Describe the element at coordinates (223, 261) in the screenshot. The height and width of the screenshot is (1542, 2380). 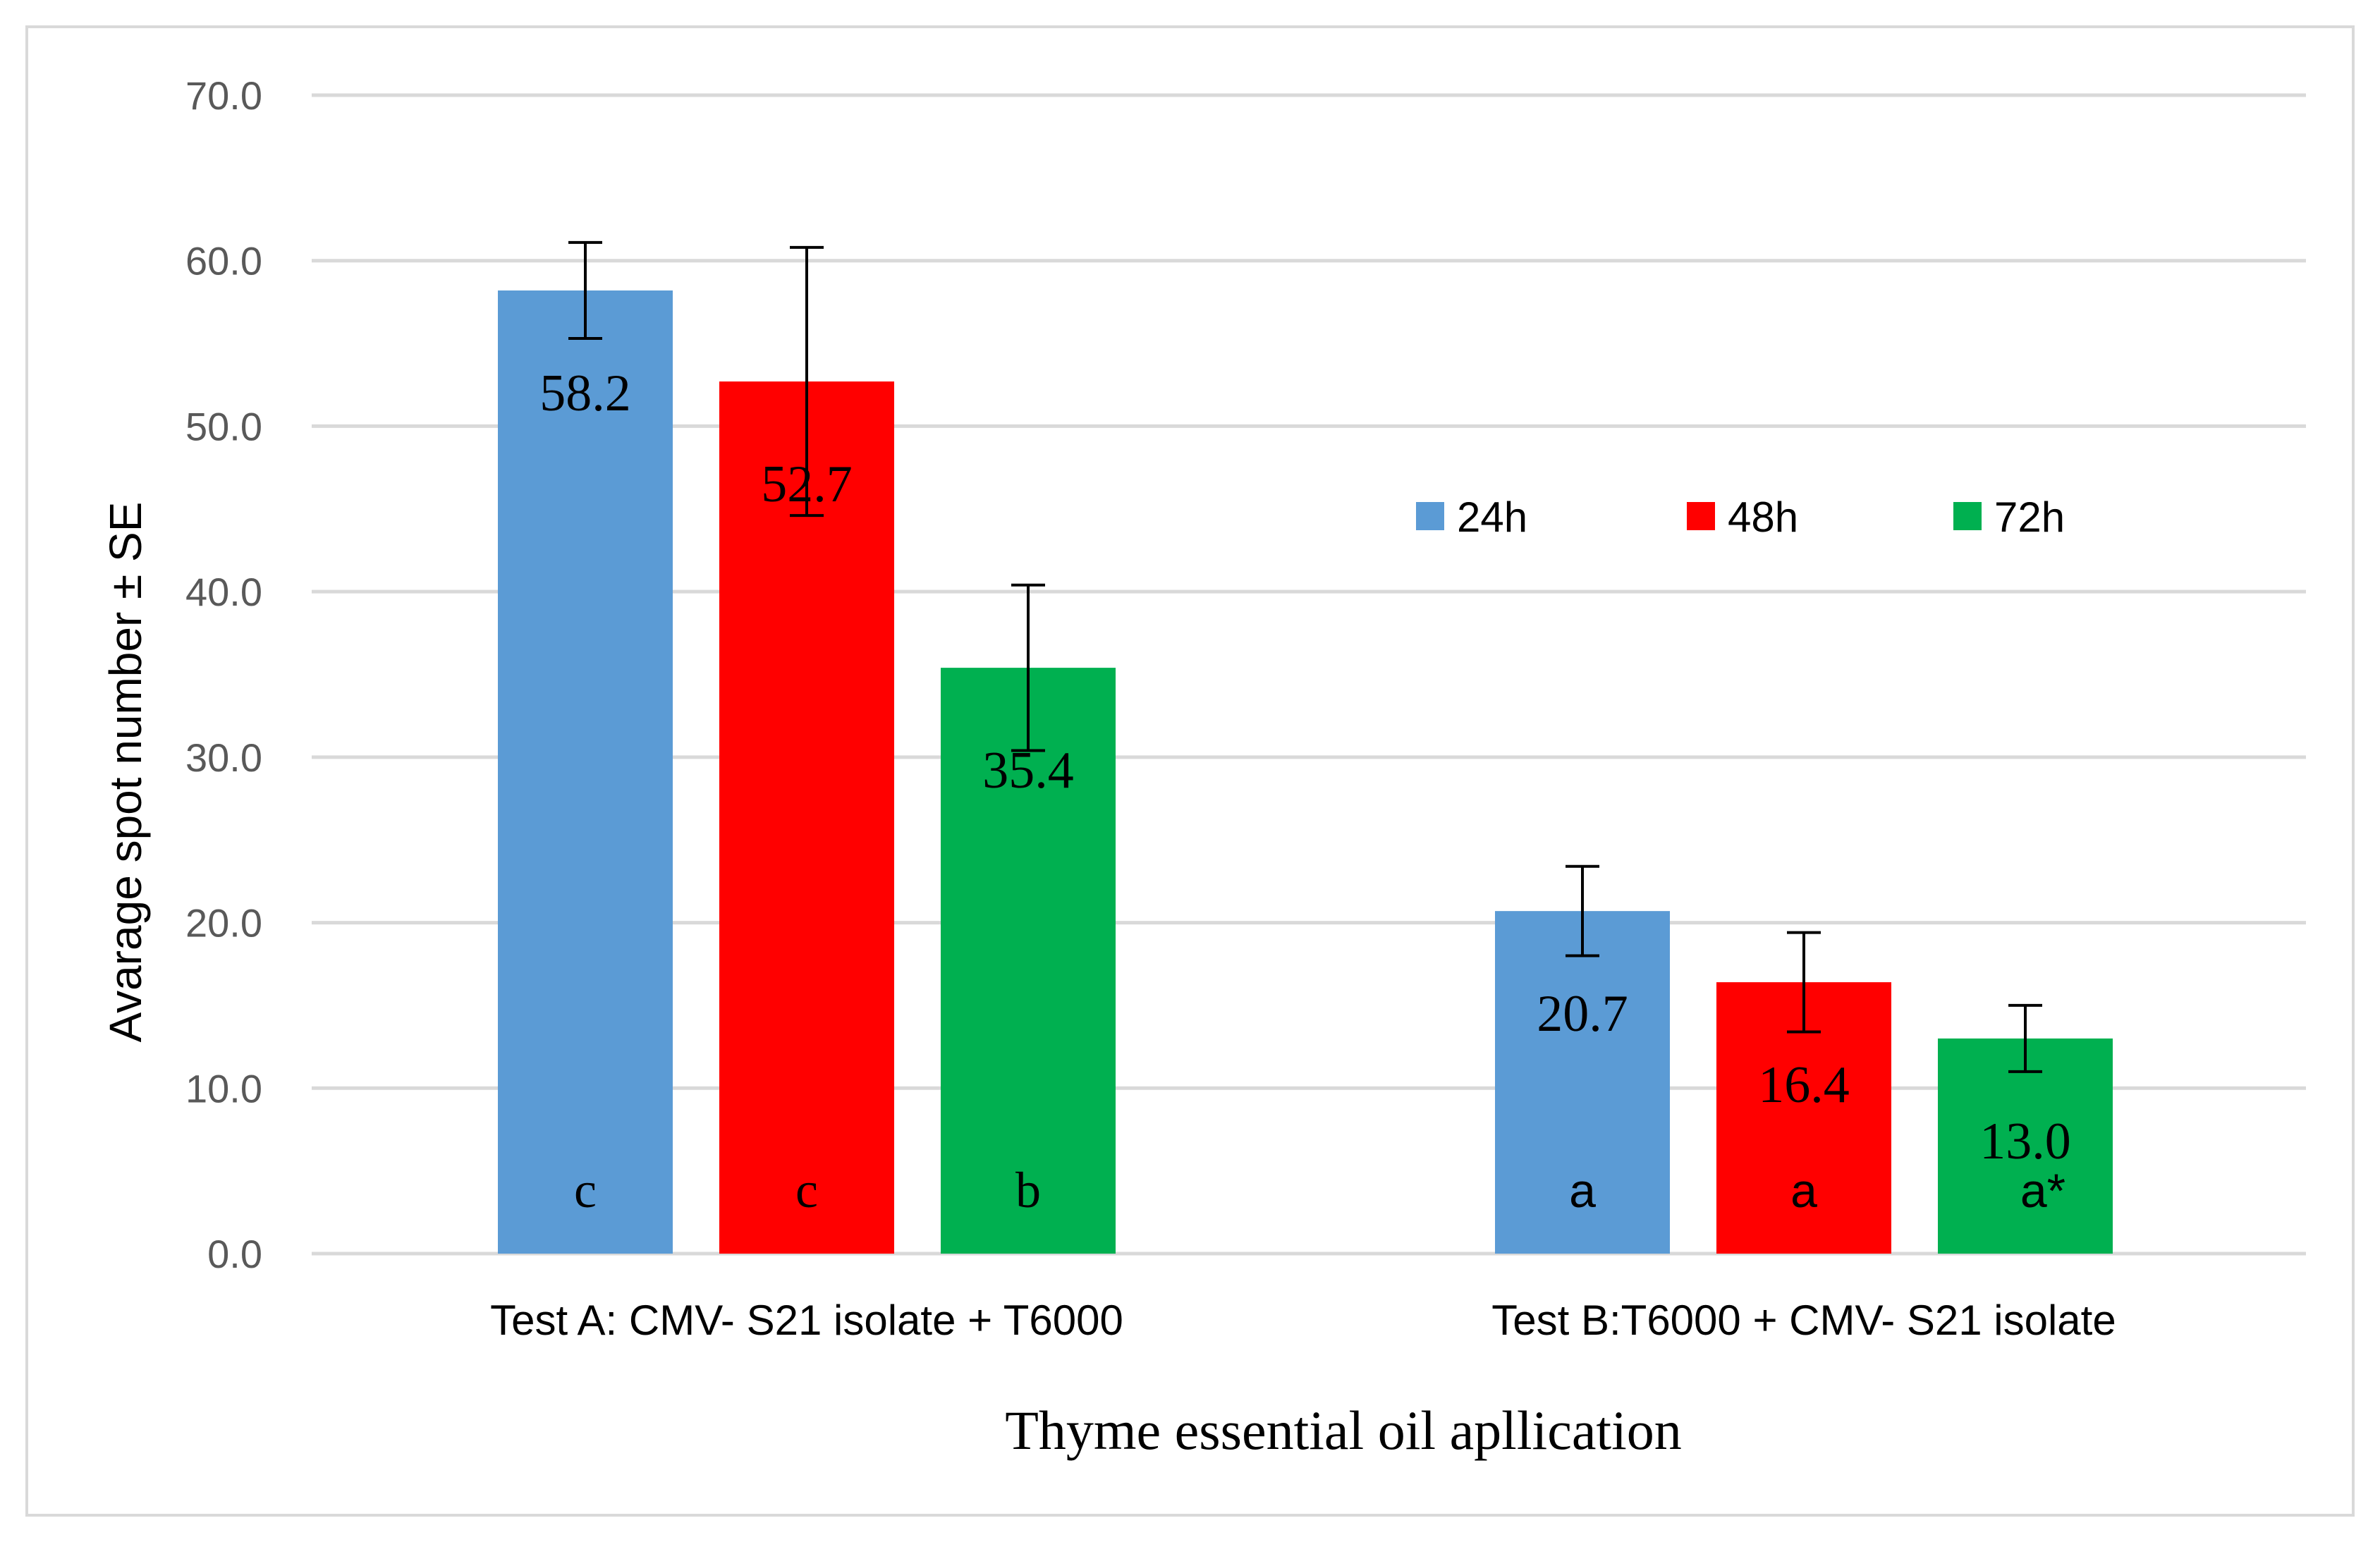
I see `y-tick-label: 60.0` at that location.